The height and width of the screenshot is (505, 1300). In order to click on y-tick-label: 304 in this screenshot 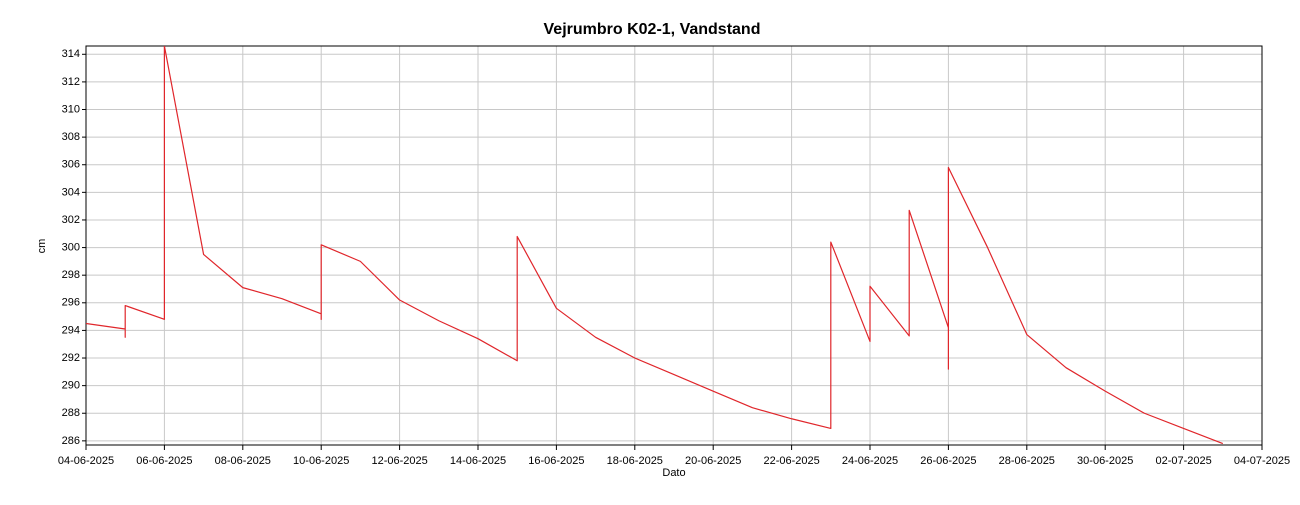, I will do `click(71, 192)`.